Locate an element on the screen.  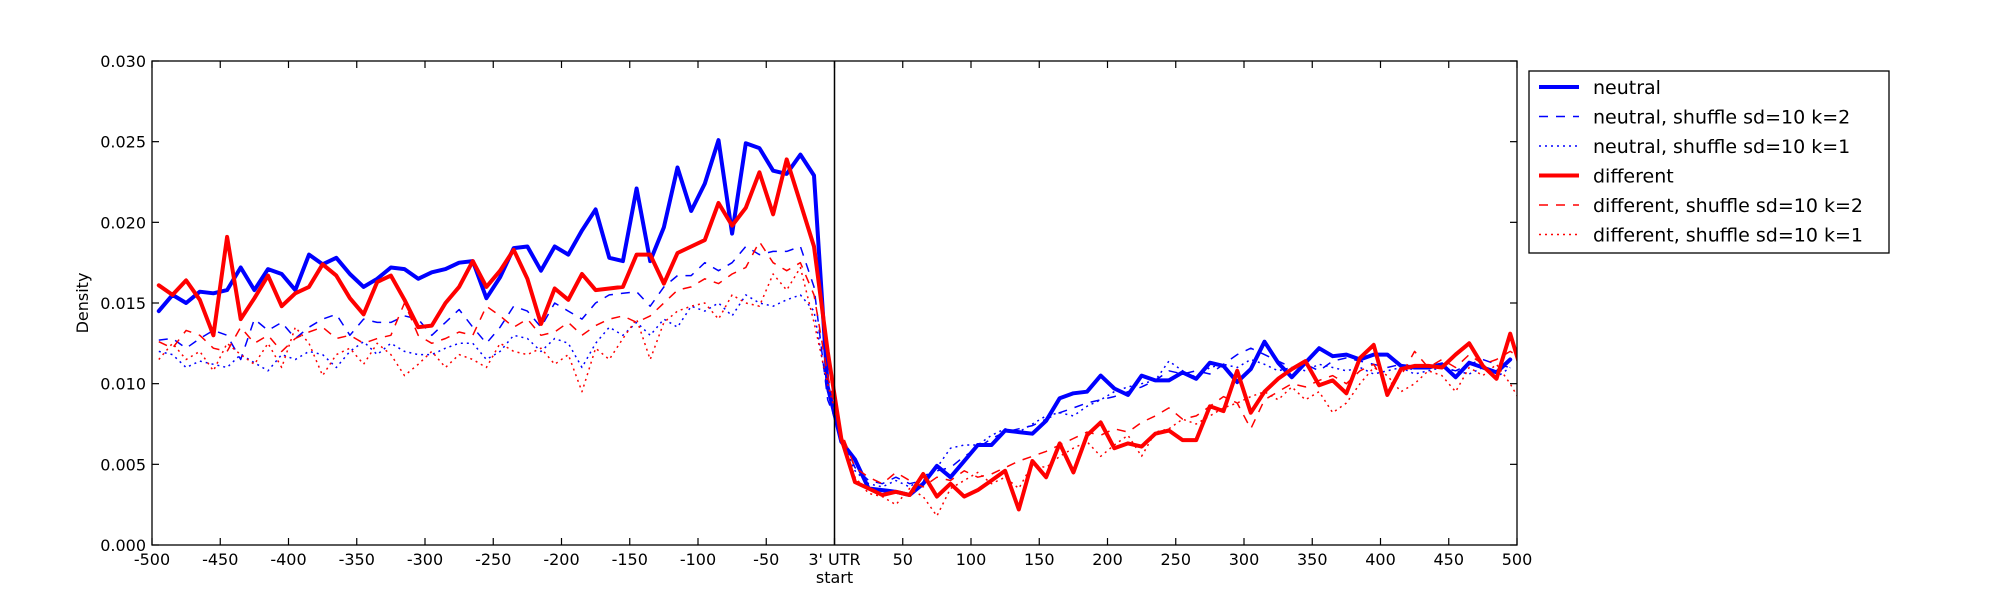
y-tick-label: 0.030 is located at coordinates (123, 61).